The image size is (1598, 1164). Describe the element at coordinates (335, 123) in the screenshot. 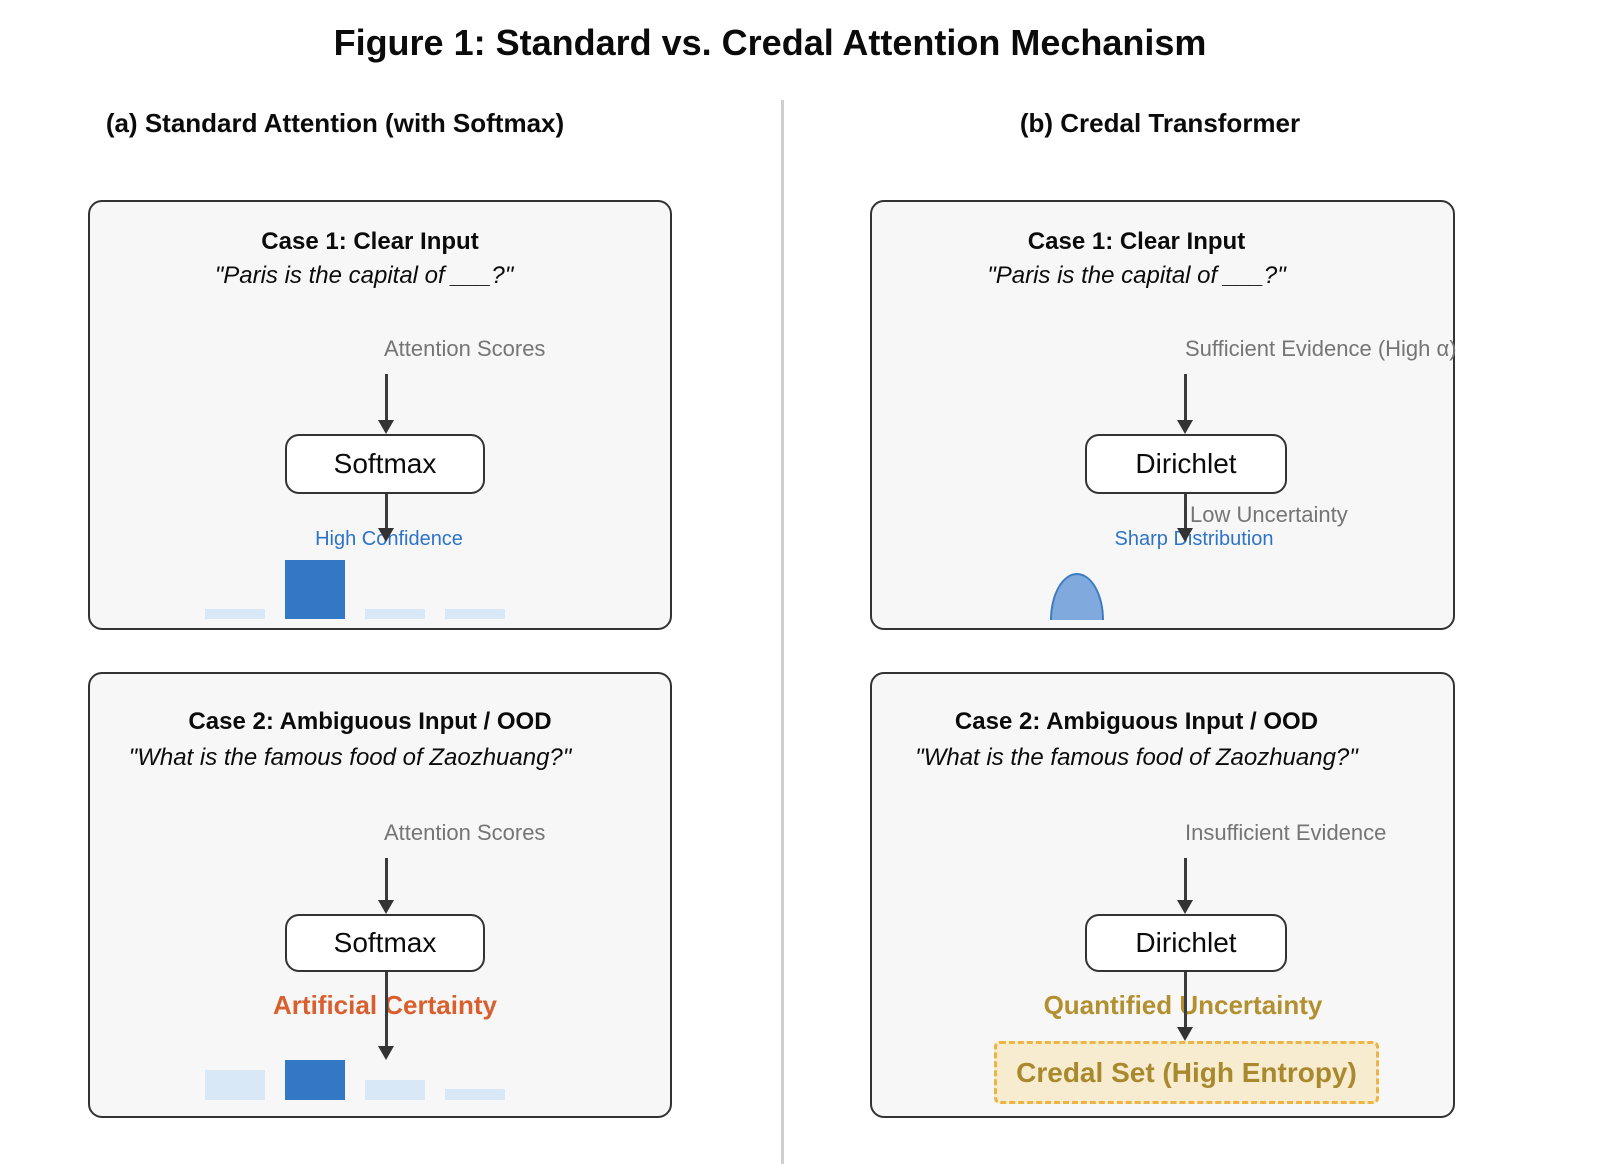

I see `column-header-standard: (a) Standard Attention (with Softmax)` at that location.